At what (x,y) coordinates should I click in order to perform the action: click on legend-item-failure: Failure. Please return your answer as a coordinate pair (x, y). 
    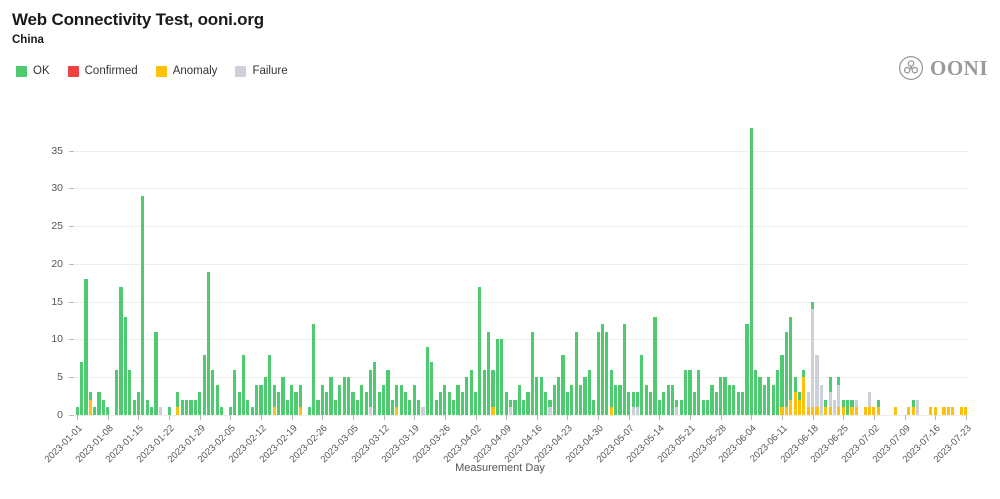
    Looking at the image, I should click on (261, 71).